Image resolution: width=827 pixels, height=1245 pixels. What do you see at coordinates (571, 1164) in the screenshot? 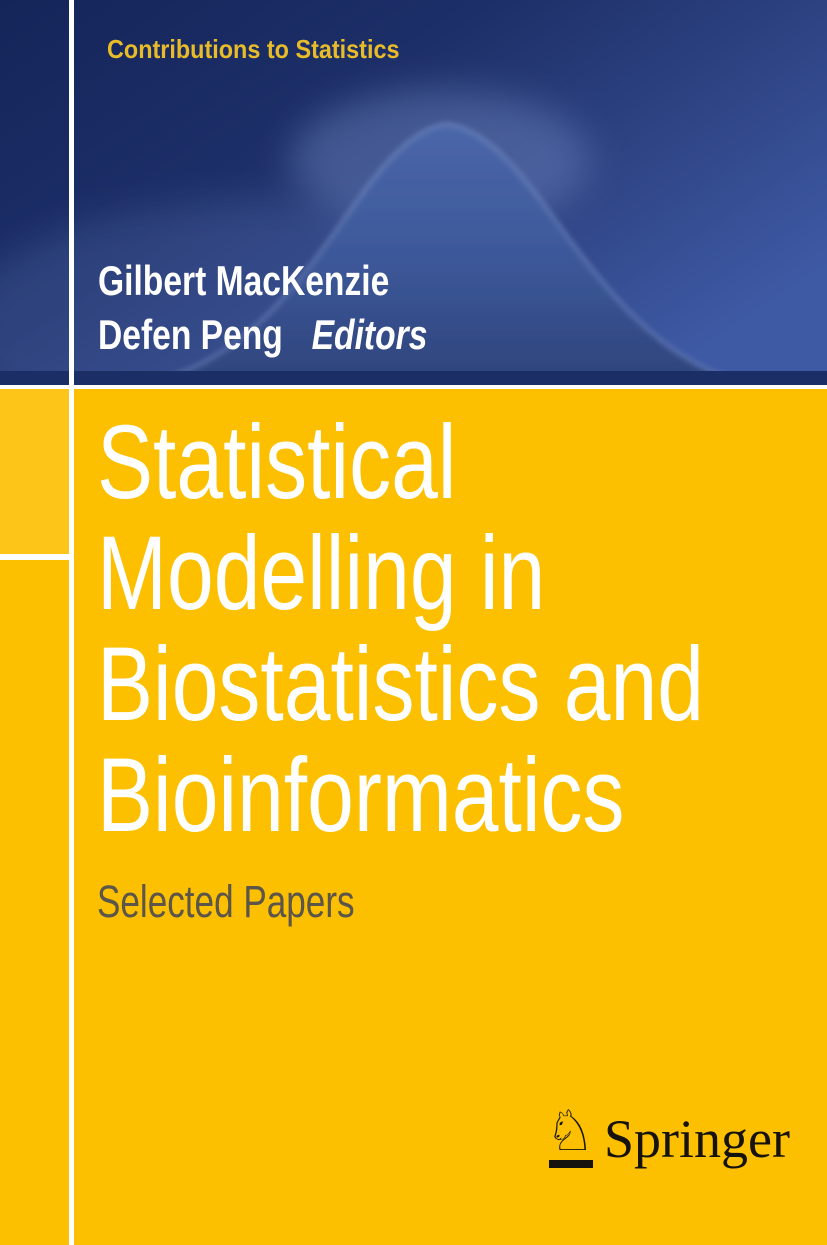
I see `springer-knight-underline` at bounding box center [571, 1164].